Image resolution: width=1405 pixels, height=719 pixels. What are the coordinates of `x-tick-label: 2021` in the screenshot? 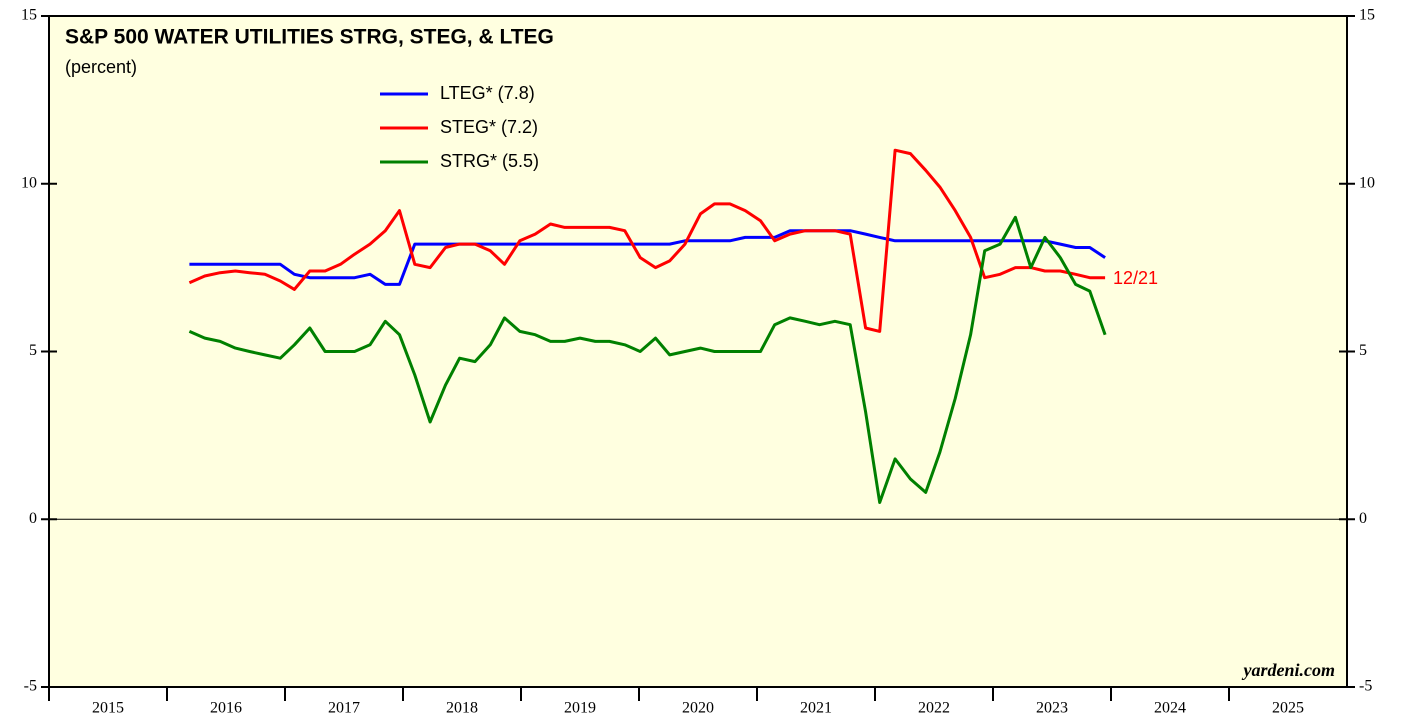 It's located at (816, 708).